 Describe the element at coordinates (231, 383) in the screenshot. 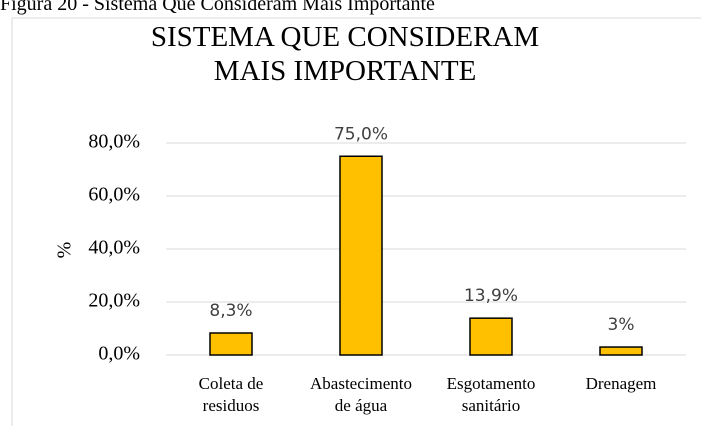

I see `x-tick-label: Coleta de` at that location.